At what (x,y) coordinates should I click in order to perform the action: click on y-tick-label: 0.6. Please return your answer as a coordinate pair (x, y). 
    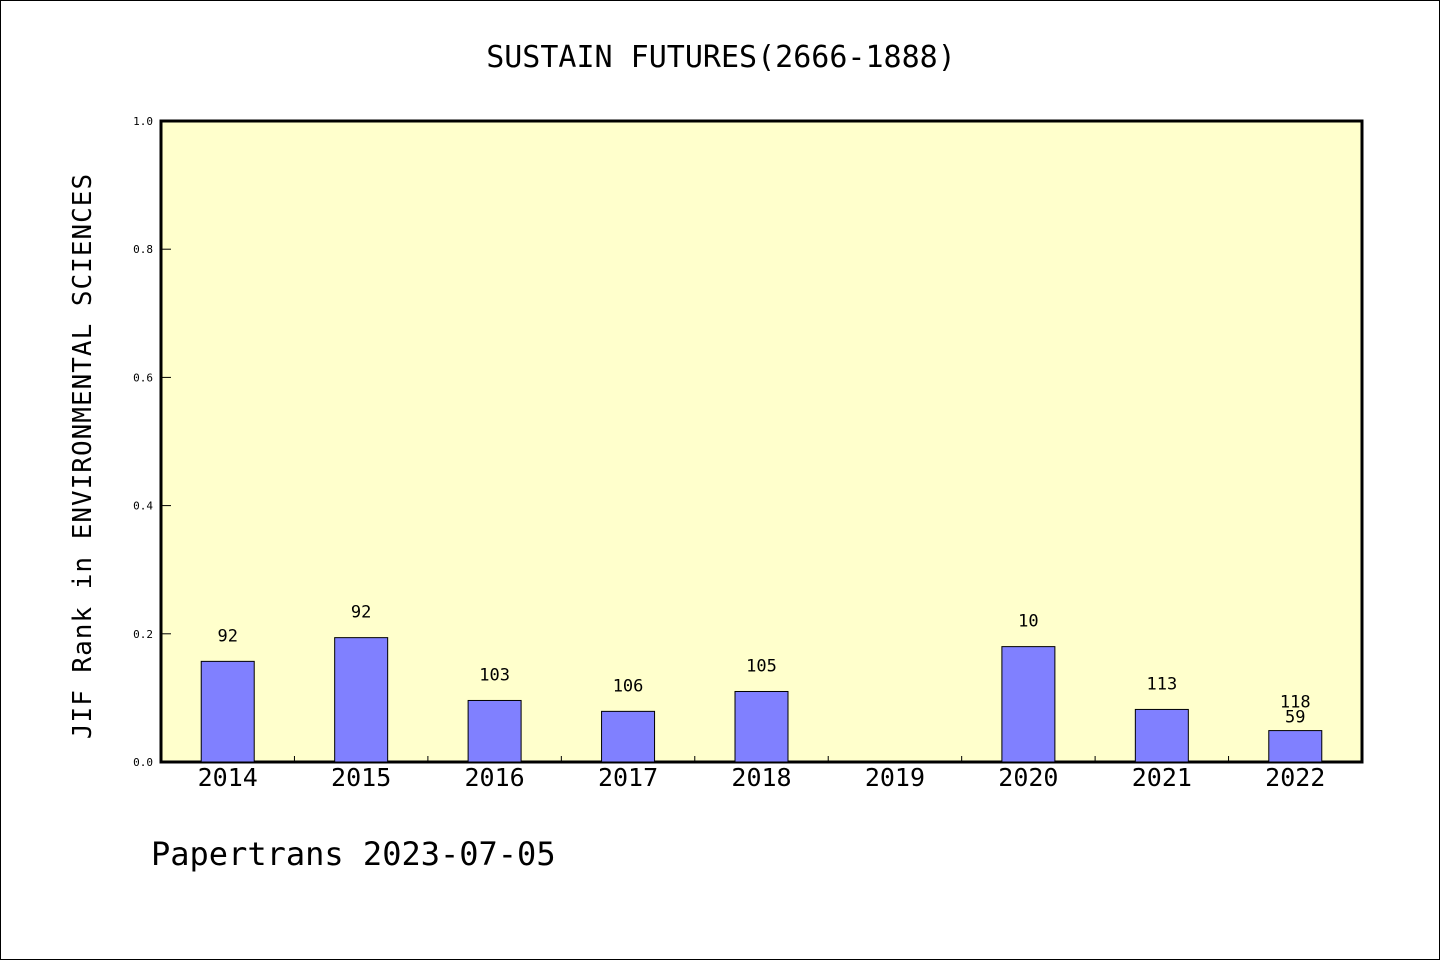
    Looking at the image, I should click on (143, 377).